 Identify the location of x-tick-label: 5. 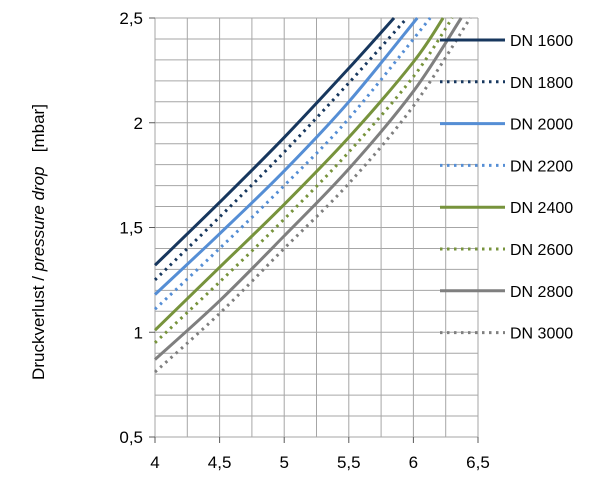
(283, 462).